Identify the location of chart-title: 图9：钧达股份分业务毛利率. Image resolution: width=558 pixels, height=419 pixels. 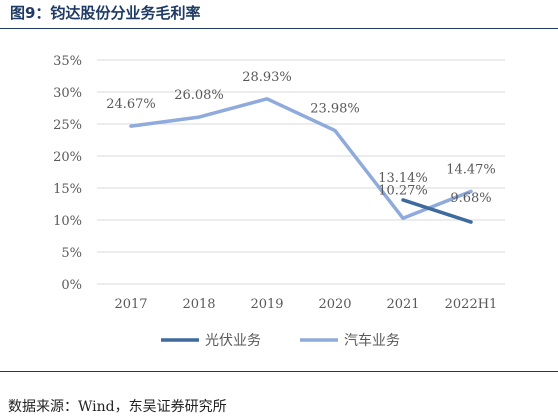
(105, 13).